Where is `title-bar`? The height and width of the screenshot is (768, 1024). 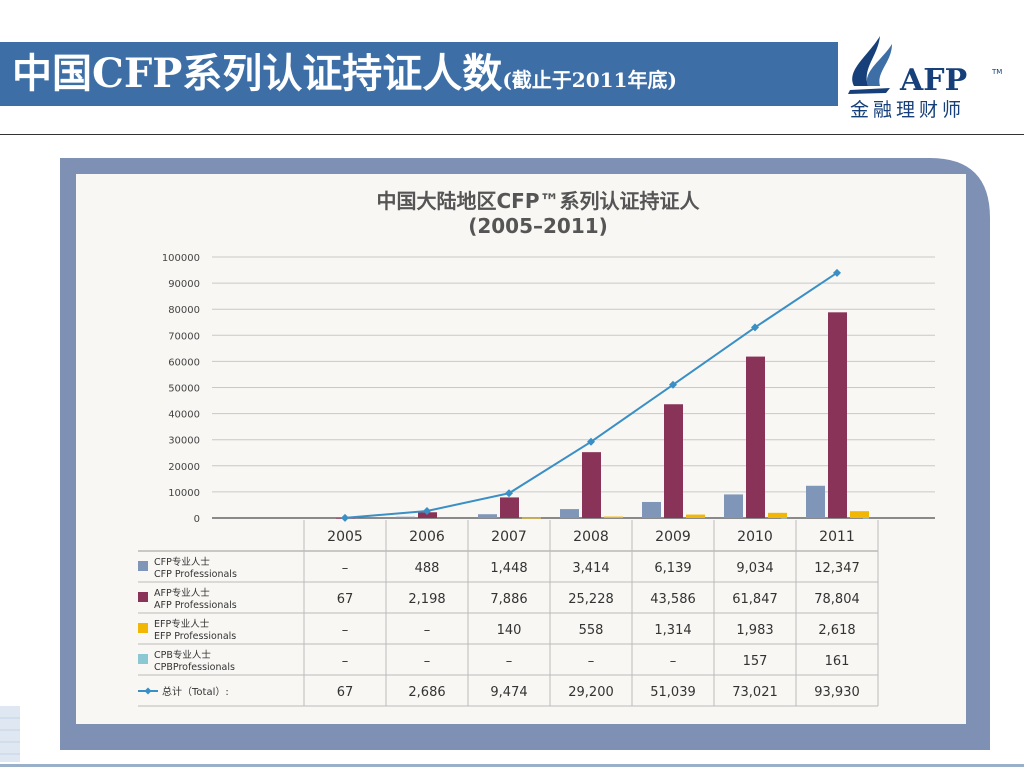
title-bar is located at coordinates (419, 74).